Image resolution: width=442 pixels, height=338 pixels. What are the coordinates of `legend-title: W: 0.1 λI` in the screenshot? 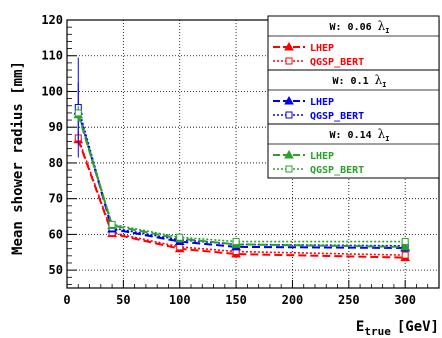 It's located at (360, 81).